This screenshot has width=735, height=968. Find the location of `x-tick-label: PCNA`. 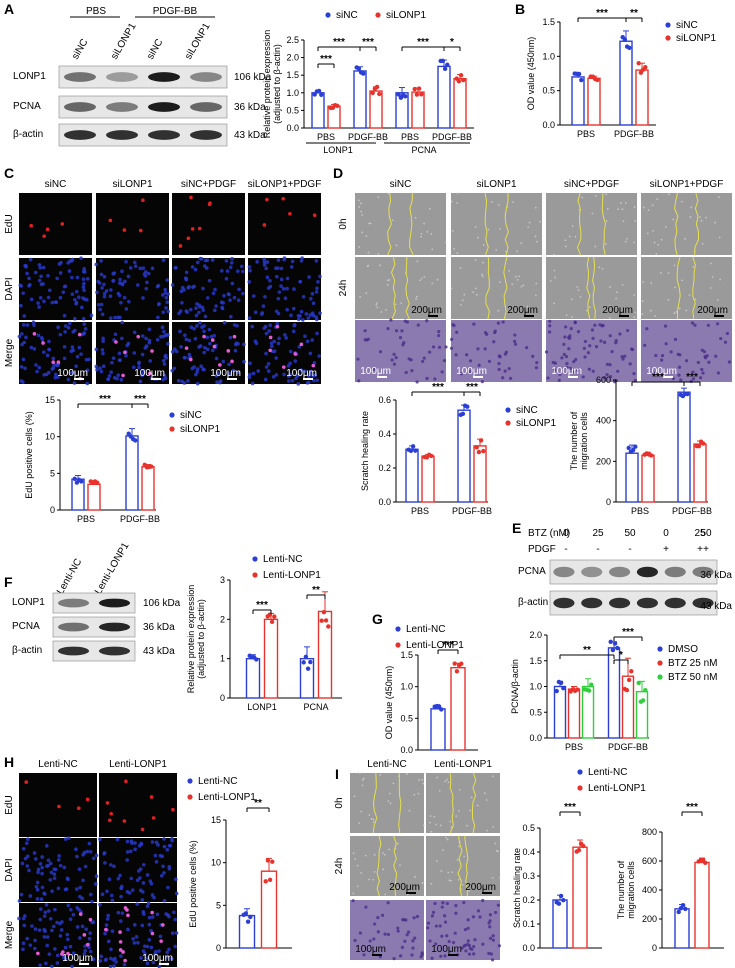

x-tick-label: PCNA is located at coordinates (315, 707).